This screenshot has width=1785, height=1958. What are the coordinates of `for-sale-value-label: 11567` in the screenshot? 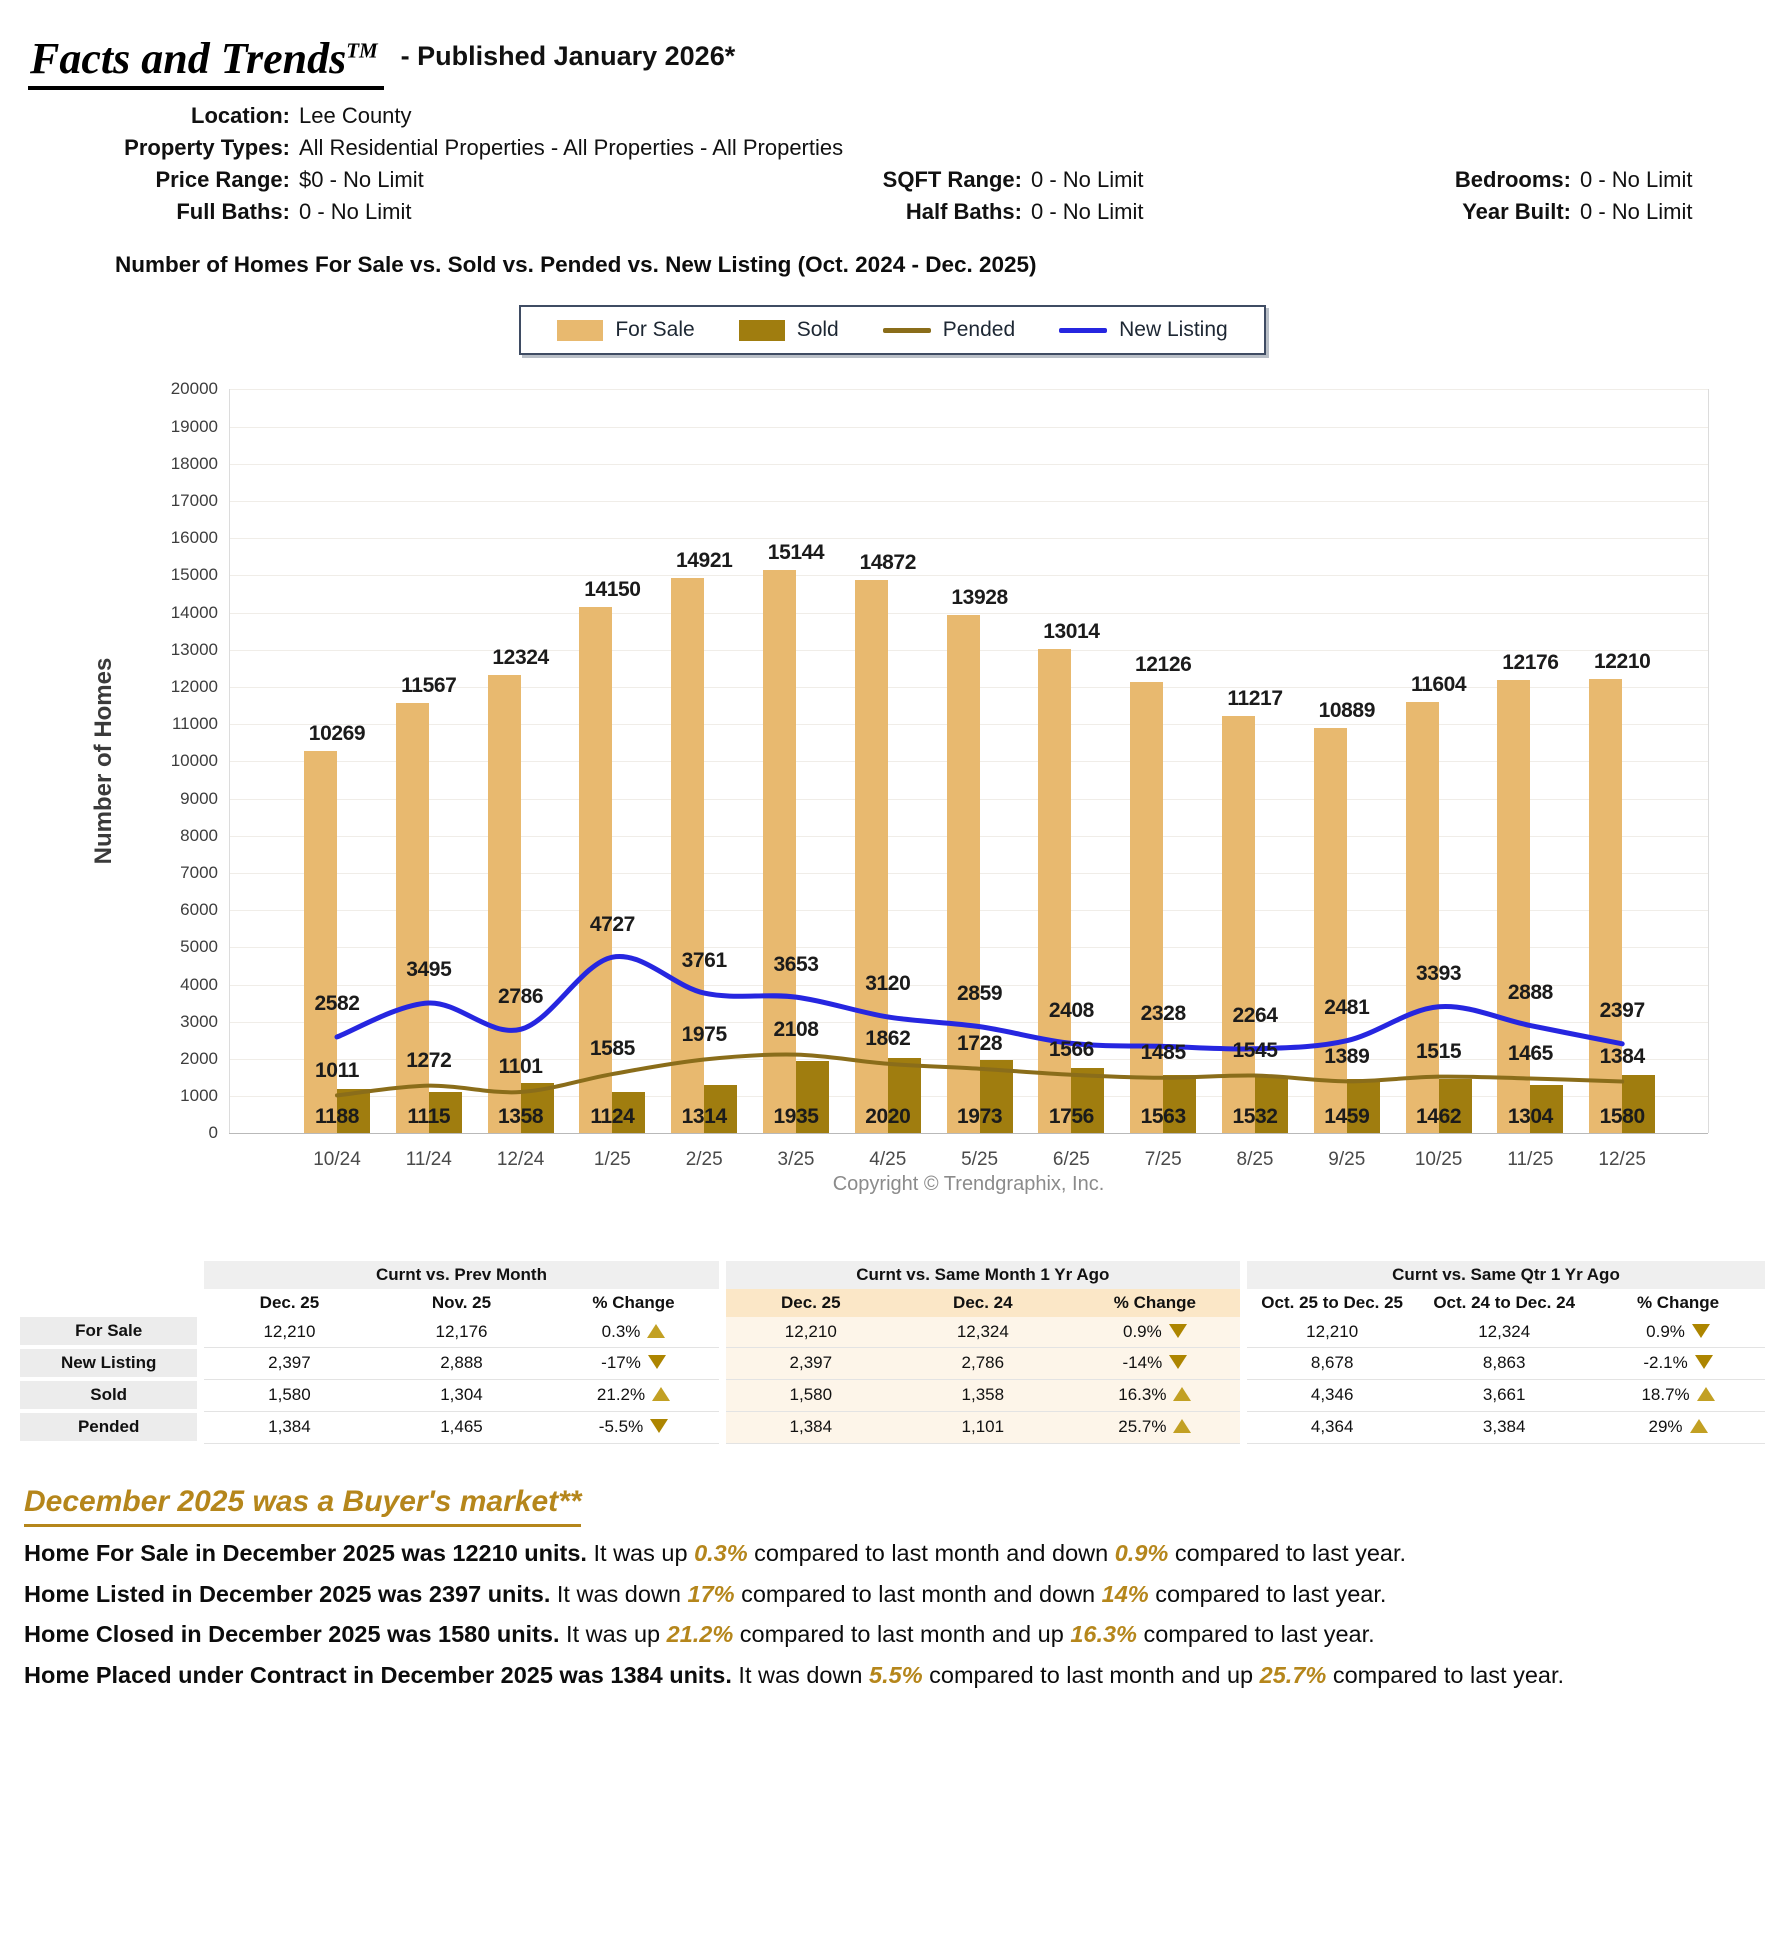 It's located at (429, 686).